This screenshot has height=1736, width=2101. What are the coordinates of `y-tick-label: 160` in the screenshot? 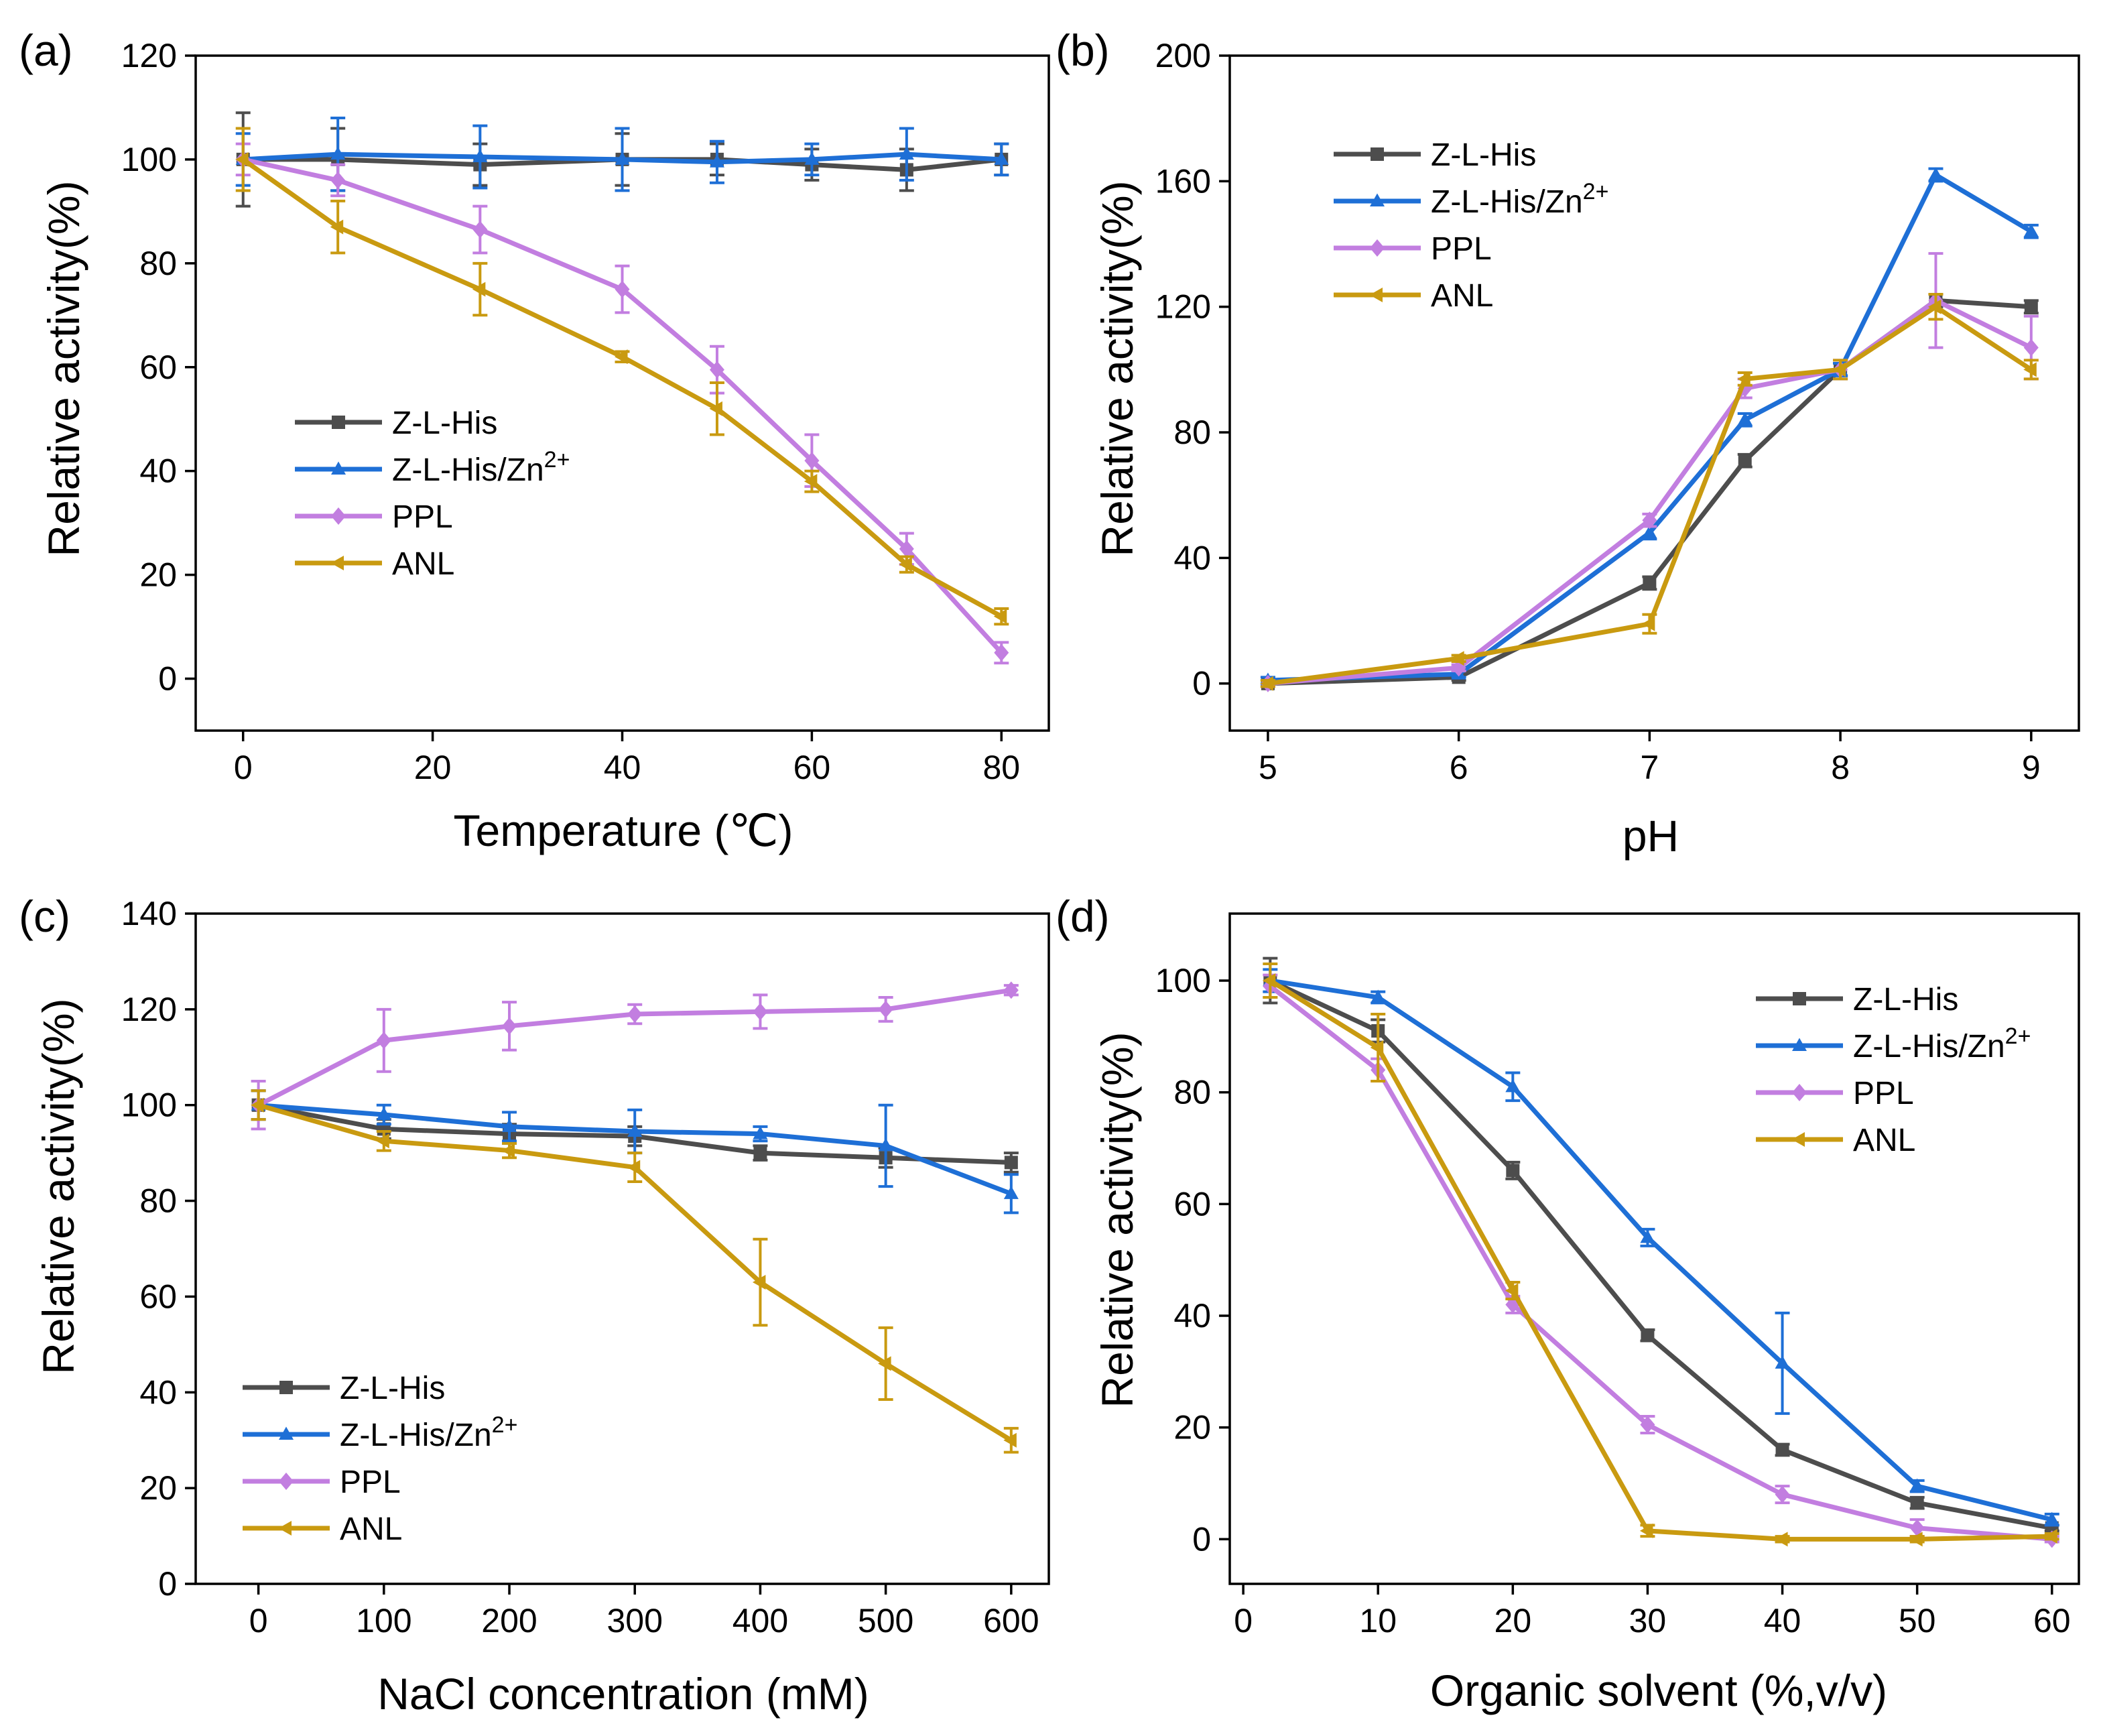 It's located at (1183, 181).